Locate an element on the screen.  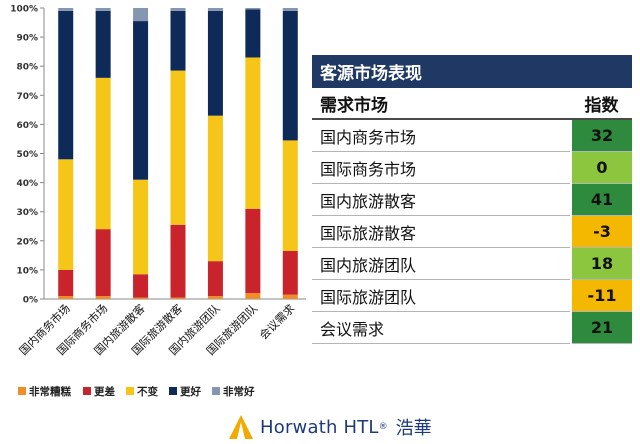
y-tick-label: 40% is located at coordinates (27, 184).